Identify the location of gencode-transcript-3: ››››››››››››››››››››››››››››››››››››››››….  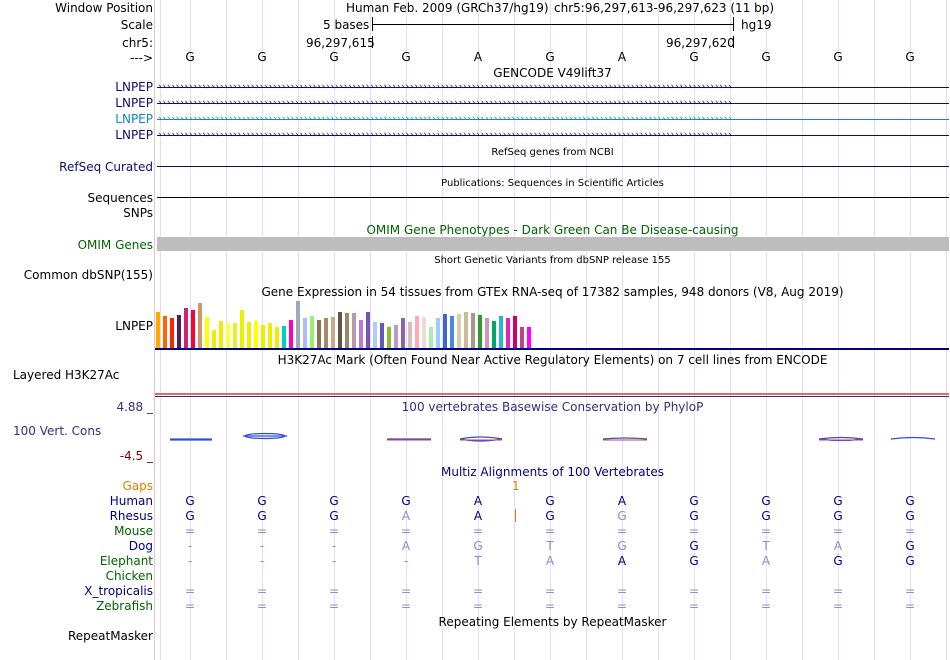
(553, 119).